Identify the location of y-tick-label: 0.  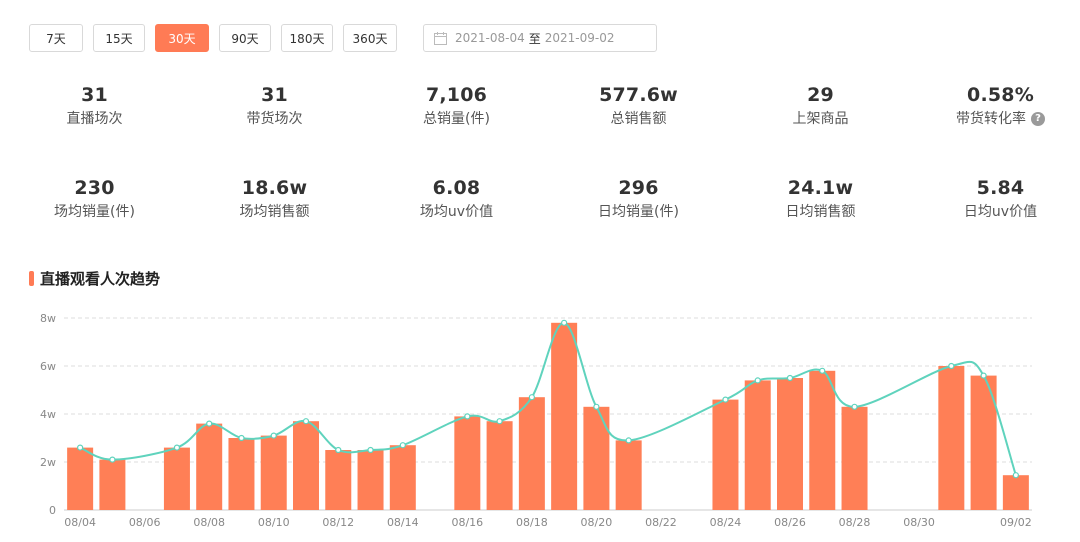
(52, 510).